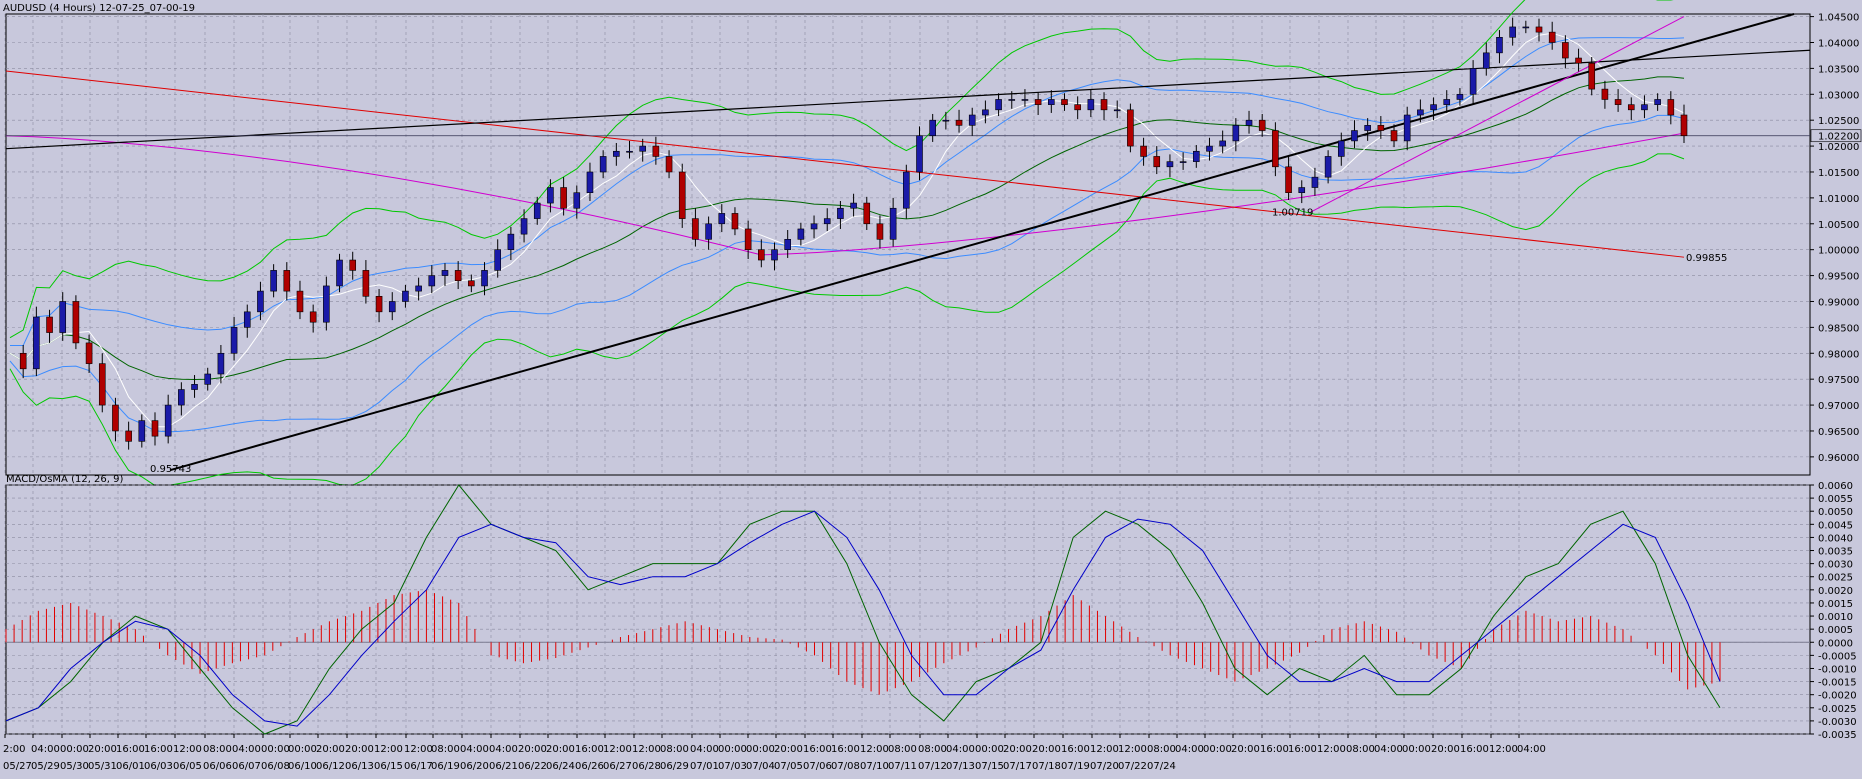 The height and width of the screenshot is (779, 1862). Describe the element at coordinates (1046, 766) in the screenshot. I see `date-label: 07/18` at that location.